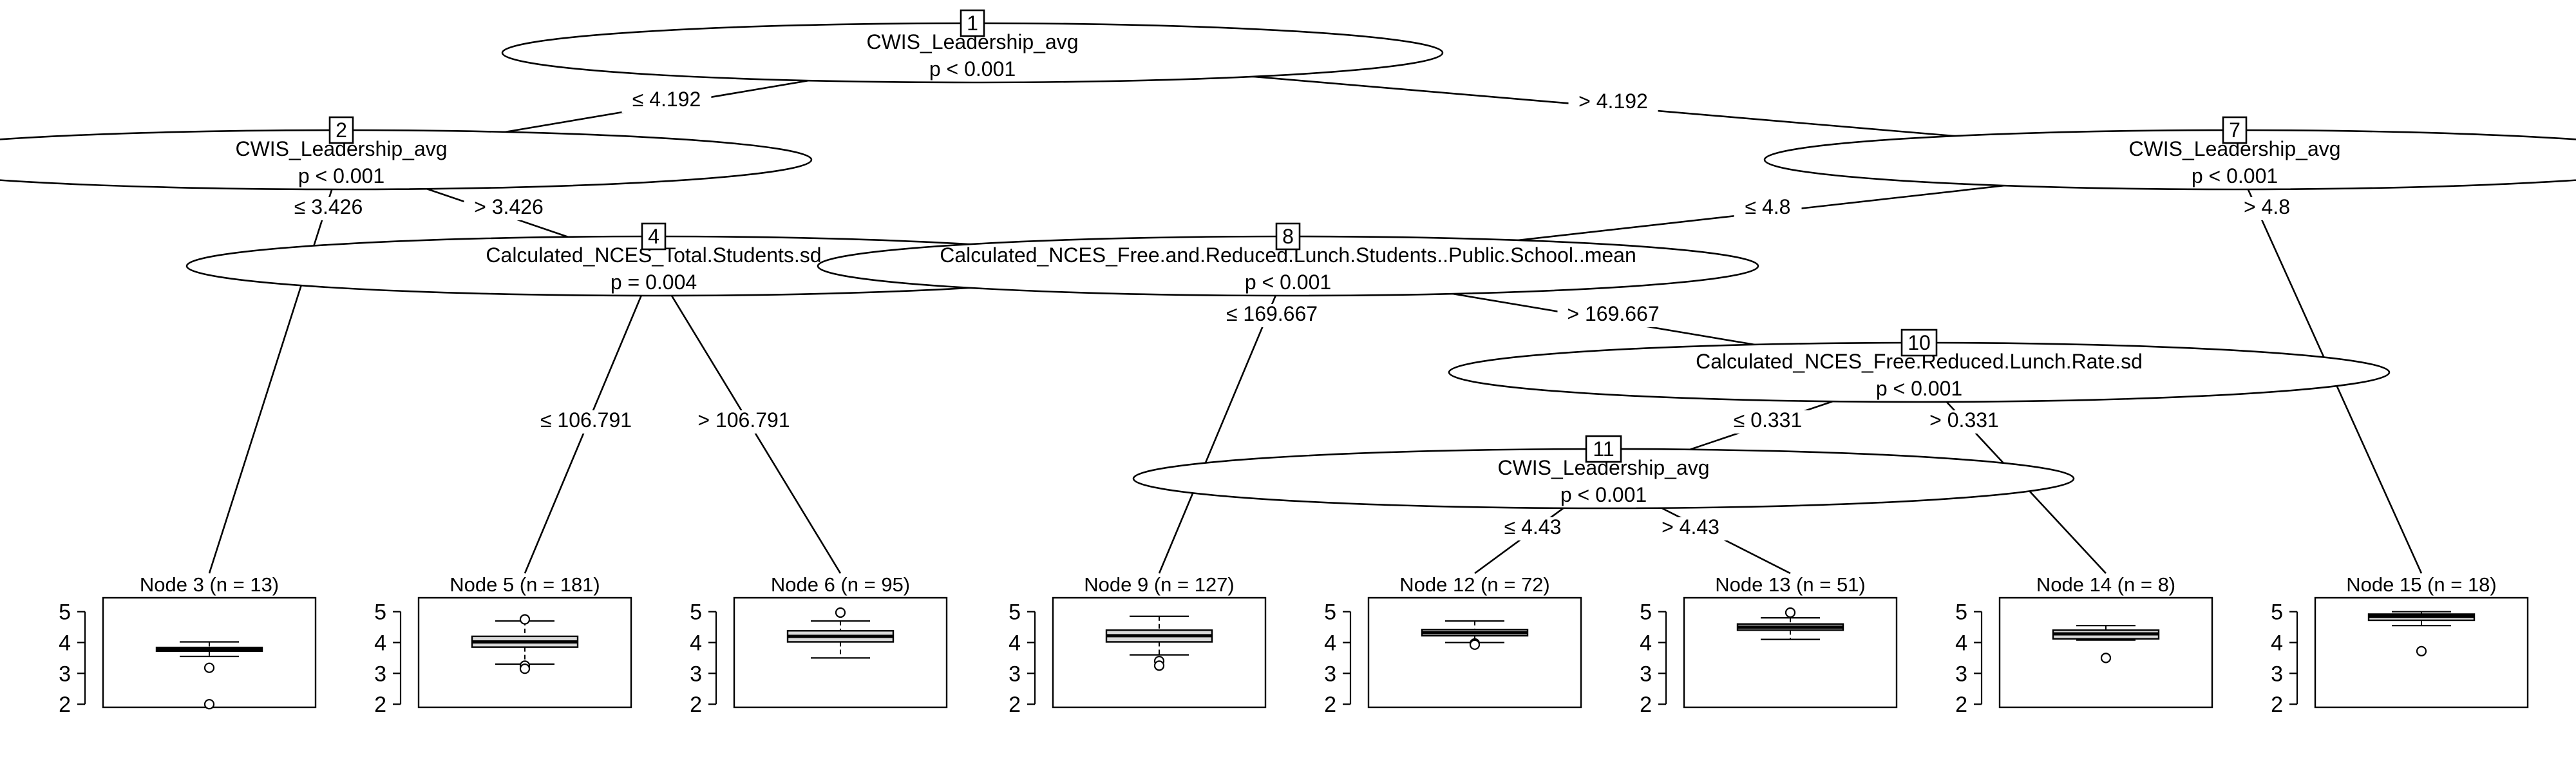  Describe the element at coordinates (2421, 584) in the screenshot. I see `terminal-node-title: Node 15 (n = 18)` at that location.